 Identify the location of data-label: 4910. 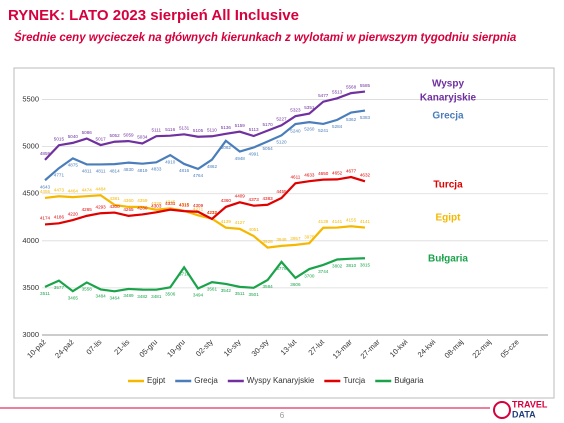
(170, 161).